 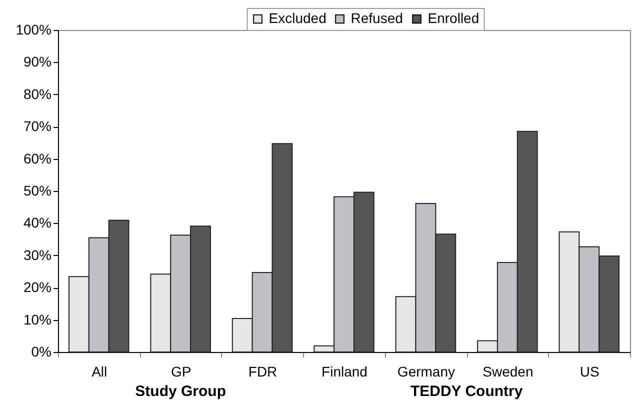 I want to click on y-tick-label: 80%, so click(x=37, y=94).